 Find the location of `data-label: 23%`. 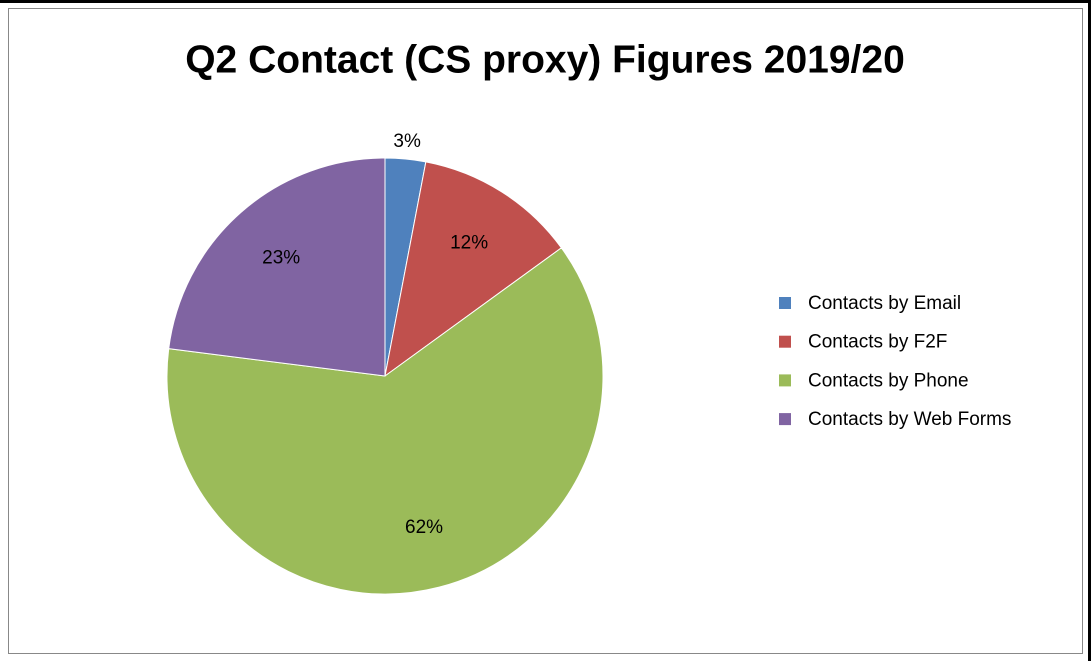

data-label: 23% is located at coordinates (281, 257).